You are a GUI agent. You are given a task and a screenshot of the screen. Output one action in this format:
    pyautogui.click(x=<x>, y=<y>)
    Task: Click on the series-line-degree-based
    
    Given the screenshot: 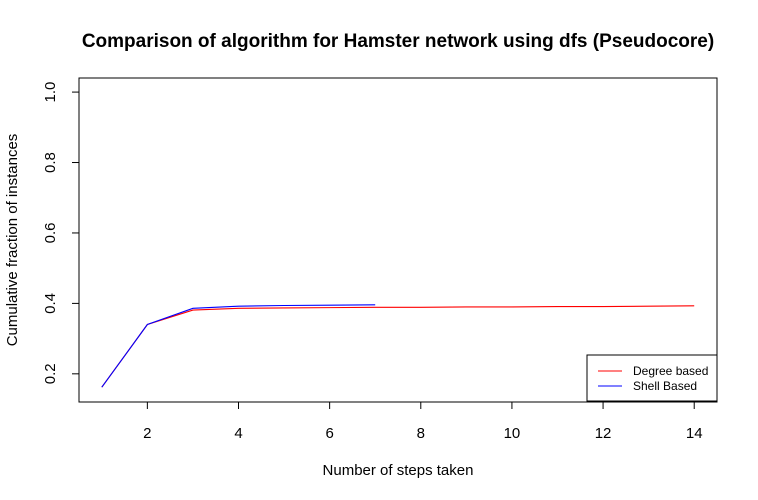 What is the action you would take?
    pyautogui.click(x=398, y=346)
    